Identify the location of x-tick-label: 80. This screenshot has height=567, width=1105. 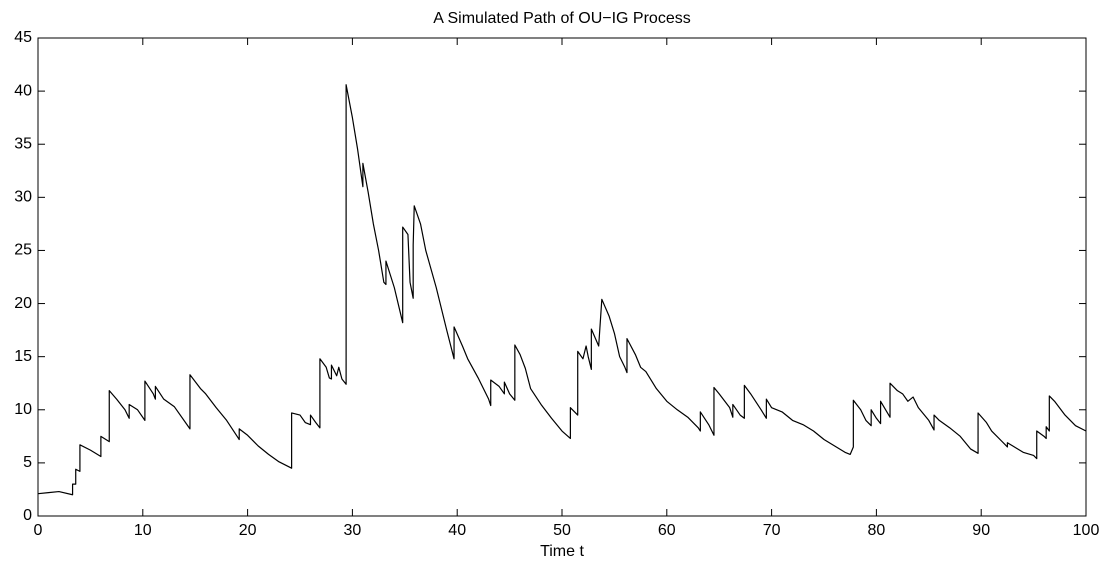
(877, 530).